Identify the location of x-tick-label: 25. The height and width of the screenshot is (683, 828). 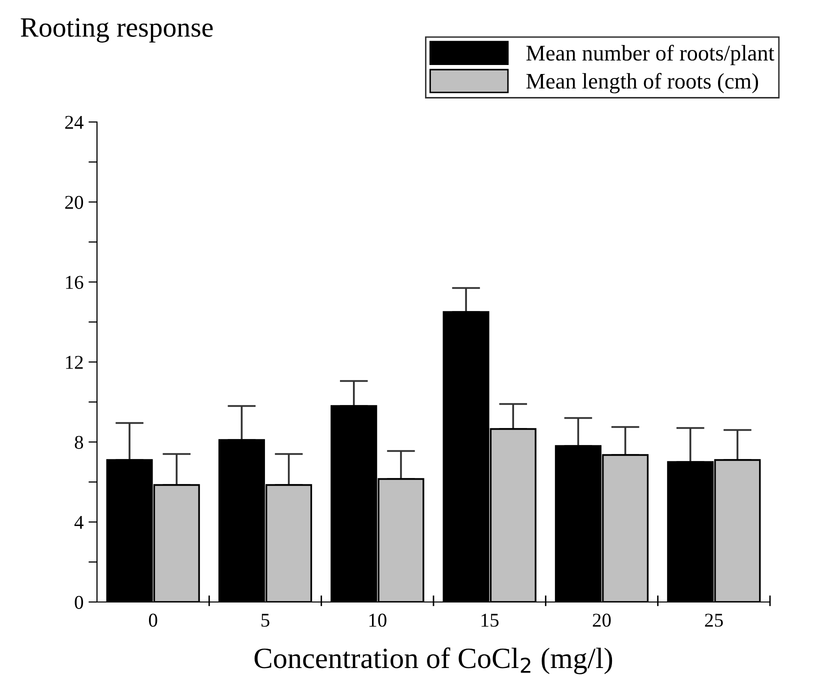
(714, 620).